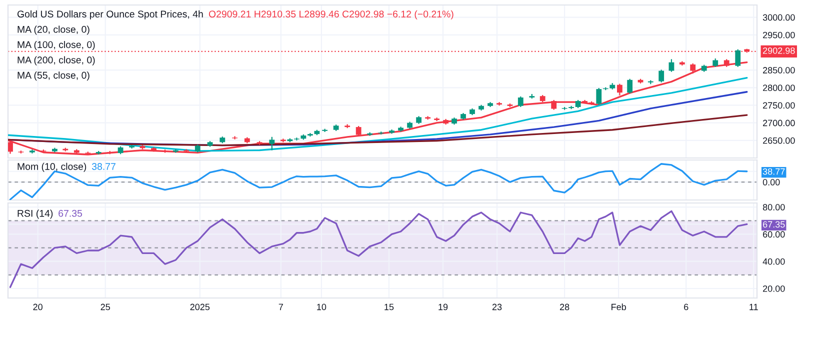  I want to click on x-tick-label: 25, so click(105, 307).